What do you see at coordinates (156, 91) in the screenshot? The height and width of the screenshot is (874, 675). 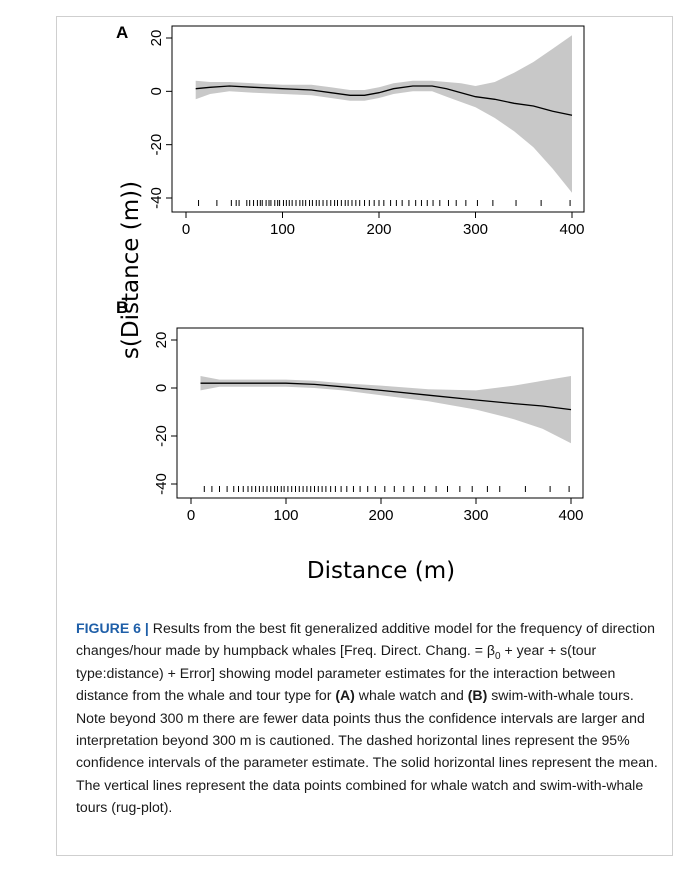 I see `panel-a-y-tick-label: 0` at bounding box center [156, 91].